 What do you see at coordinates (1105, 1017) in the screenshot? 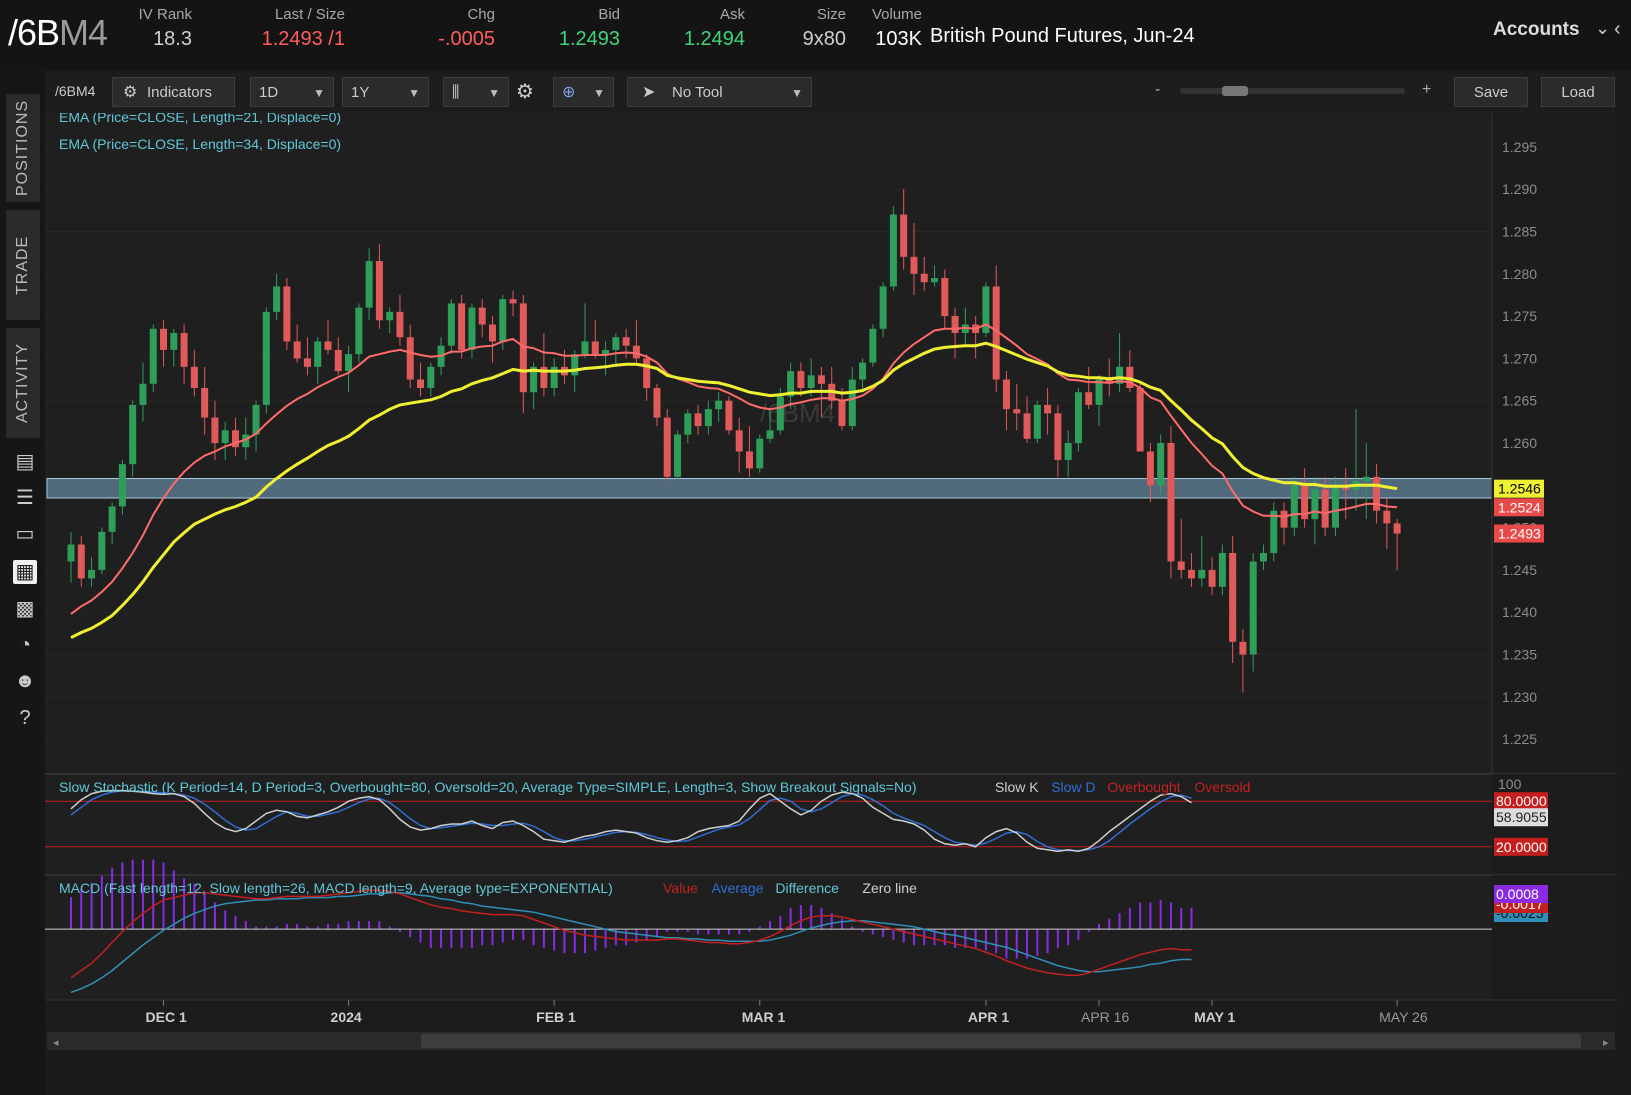
I see `time-tick-label: APR 16` at bounding box center [1105, 1017].